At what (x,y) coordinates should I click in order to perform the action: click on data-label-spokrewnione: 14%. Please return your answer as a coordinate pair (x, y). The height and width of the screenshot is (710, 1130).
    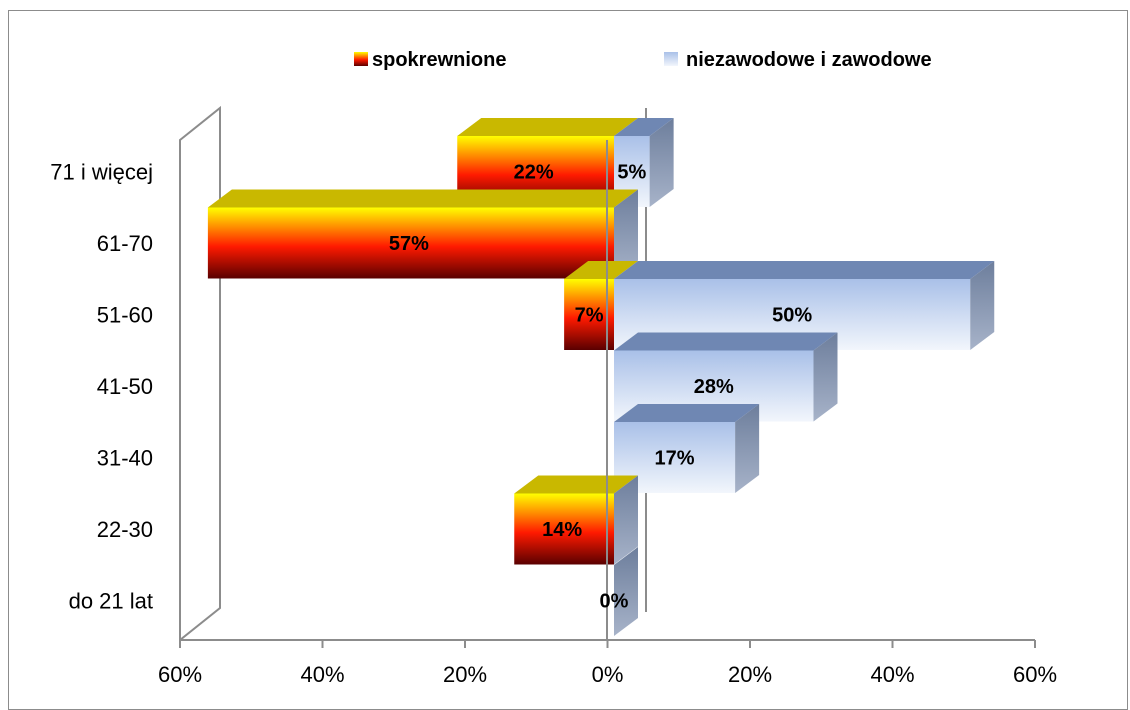
    Looking at the image, I should click on (562, 530).